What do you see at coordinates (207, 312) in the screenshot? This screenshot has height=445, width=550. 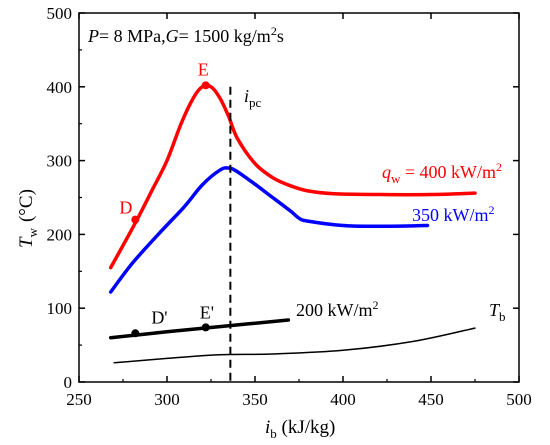 I see `point-label: E'` at bounding box center [207, 312].